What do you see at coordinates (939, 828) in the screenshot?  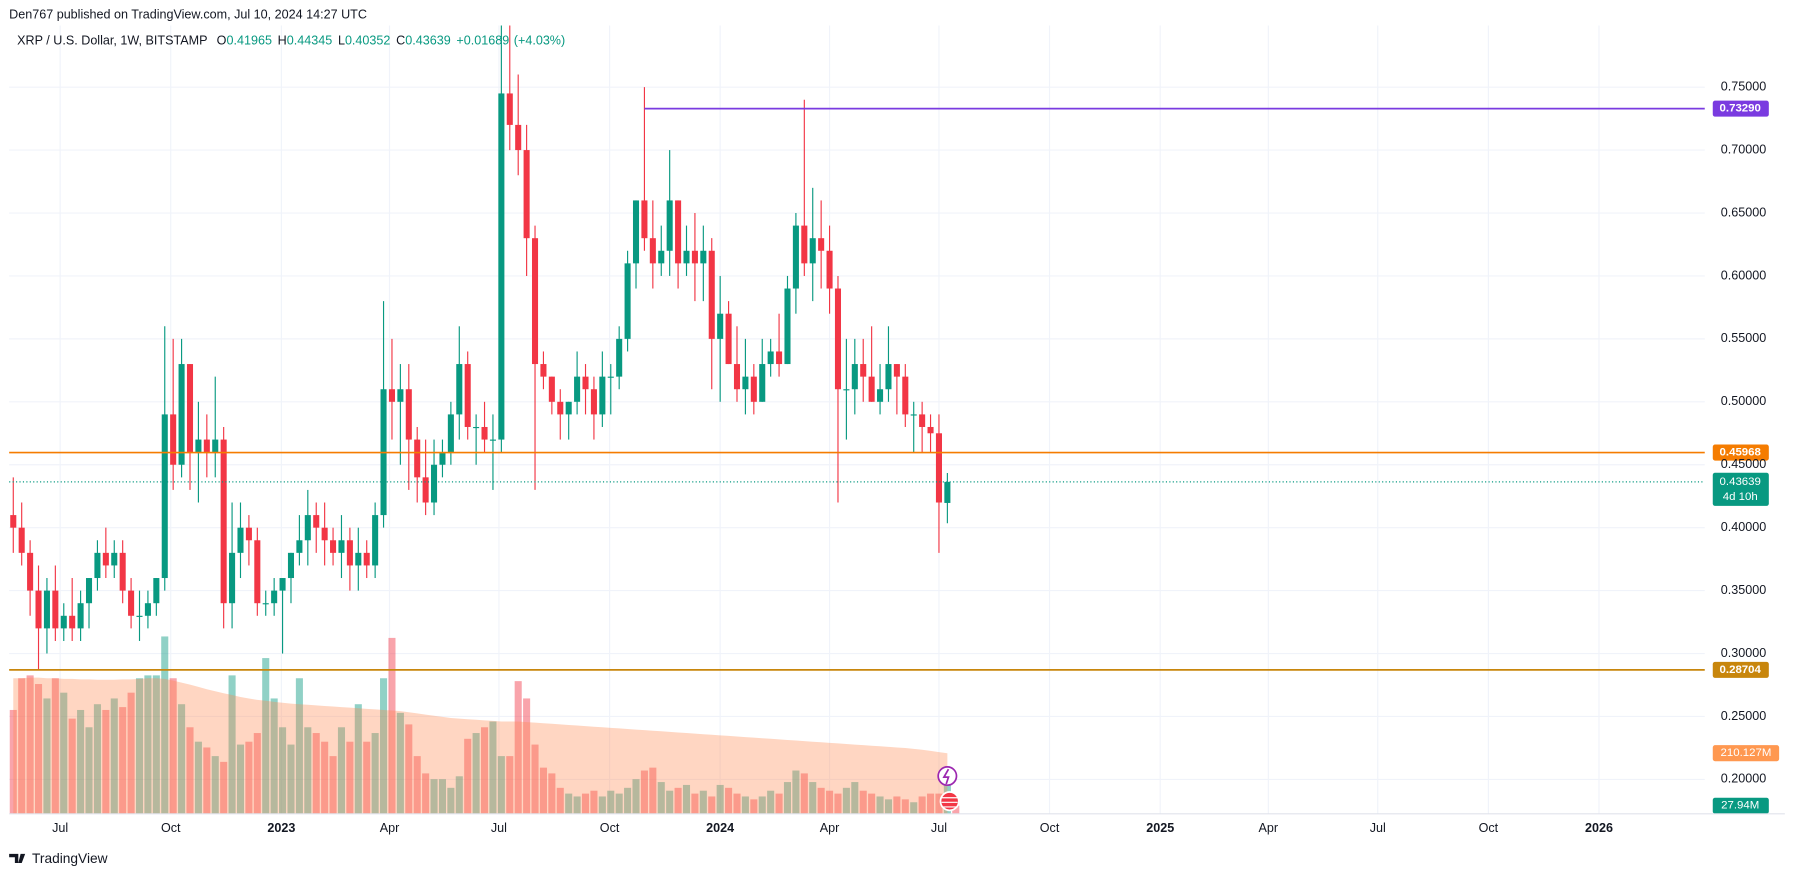 I see `x-tick-label: Jul` at bounding box center [939, 828].